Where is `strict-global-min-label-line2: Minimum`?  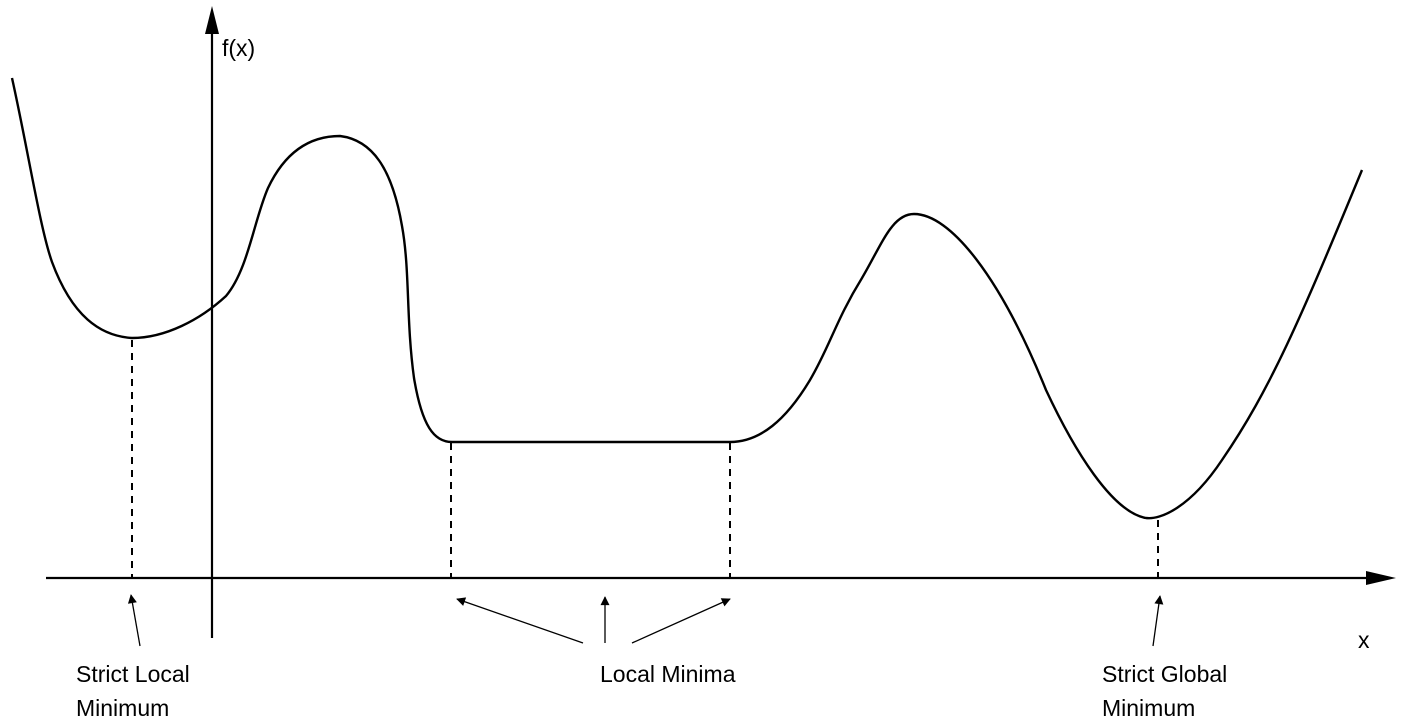 strict-global-min-label-line2: Minimum is located at coordinates (1148, 708).